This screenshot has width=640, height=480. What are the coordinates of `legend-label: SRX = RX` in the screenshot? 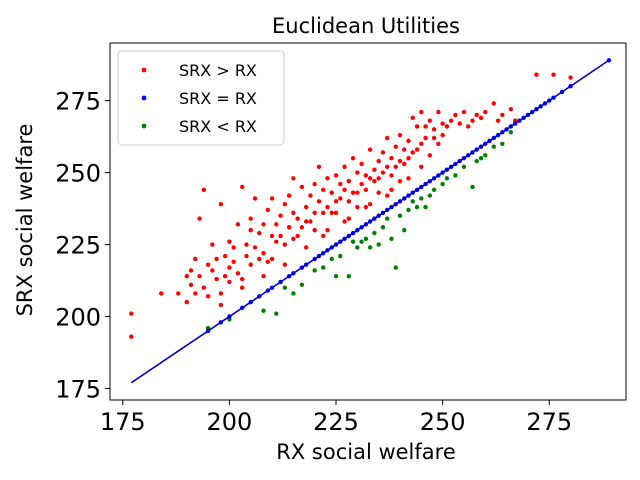 It's located at (218, 98).